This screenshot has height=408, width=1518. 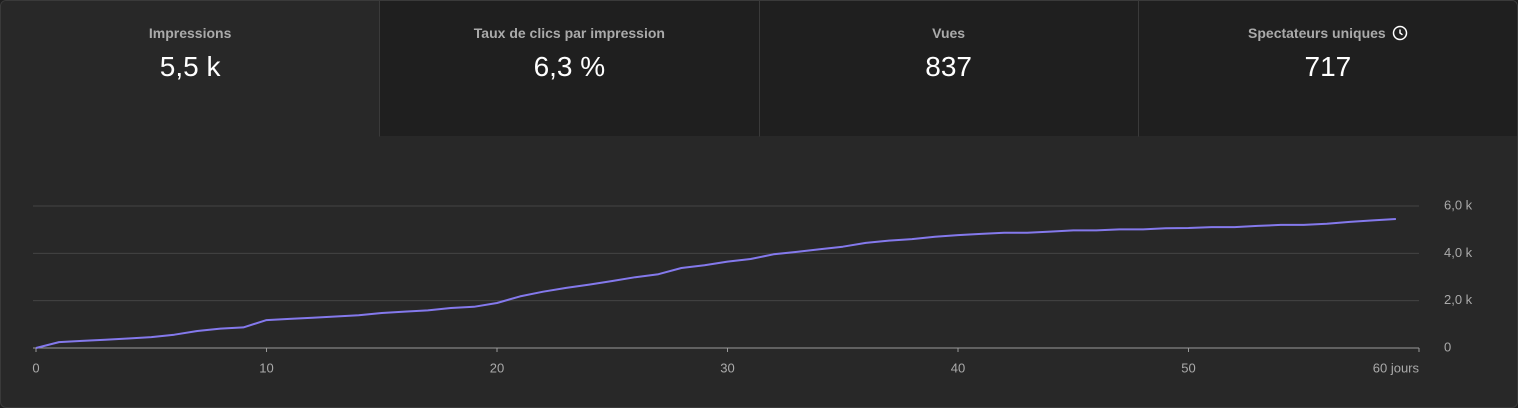 I want to click on y-tick-label: 6,0 k, so click(x=1458, y=204).